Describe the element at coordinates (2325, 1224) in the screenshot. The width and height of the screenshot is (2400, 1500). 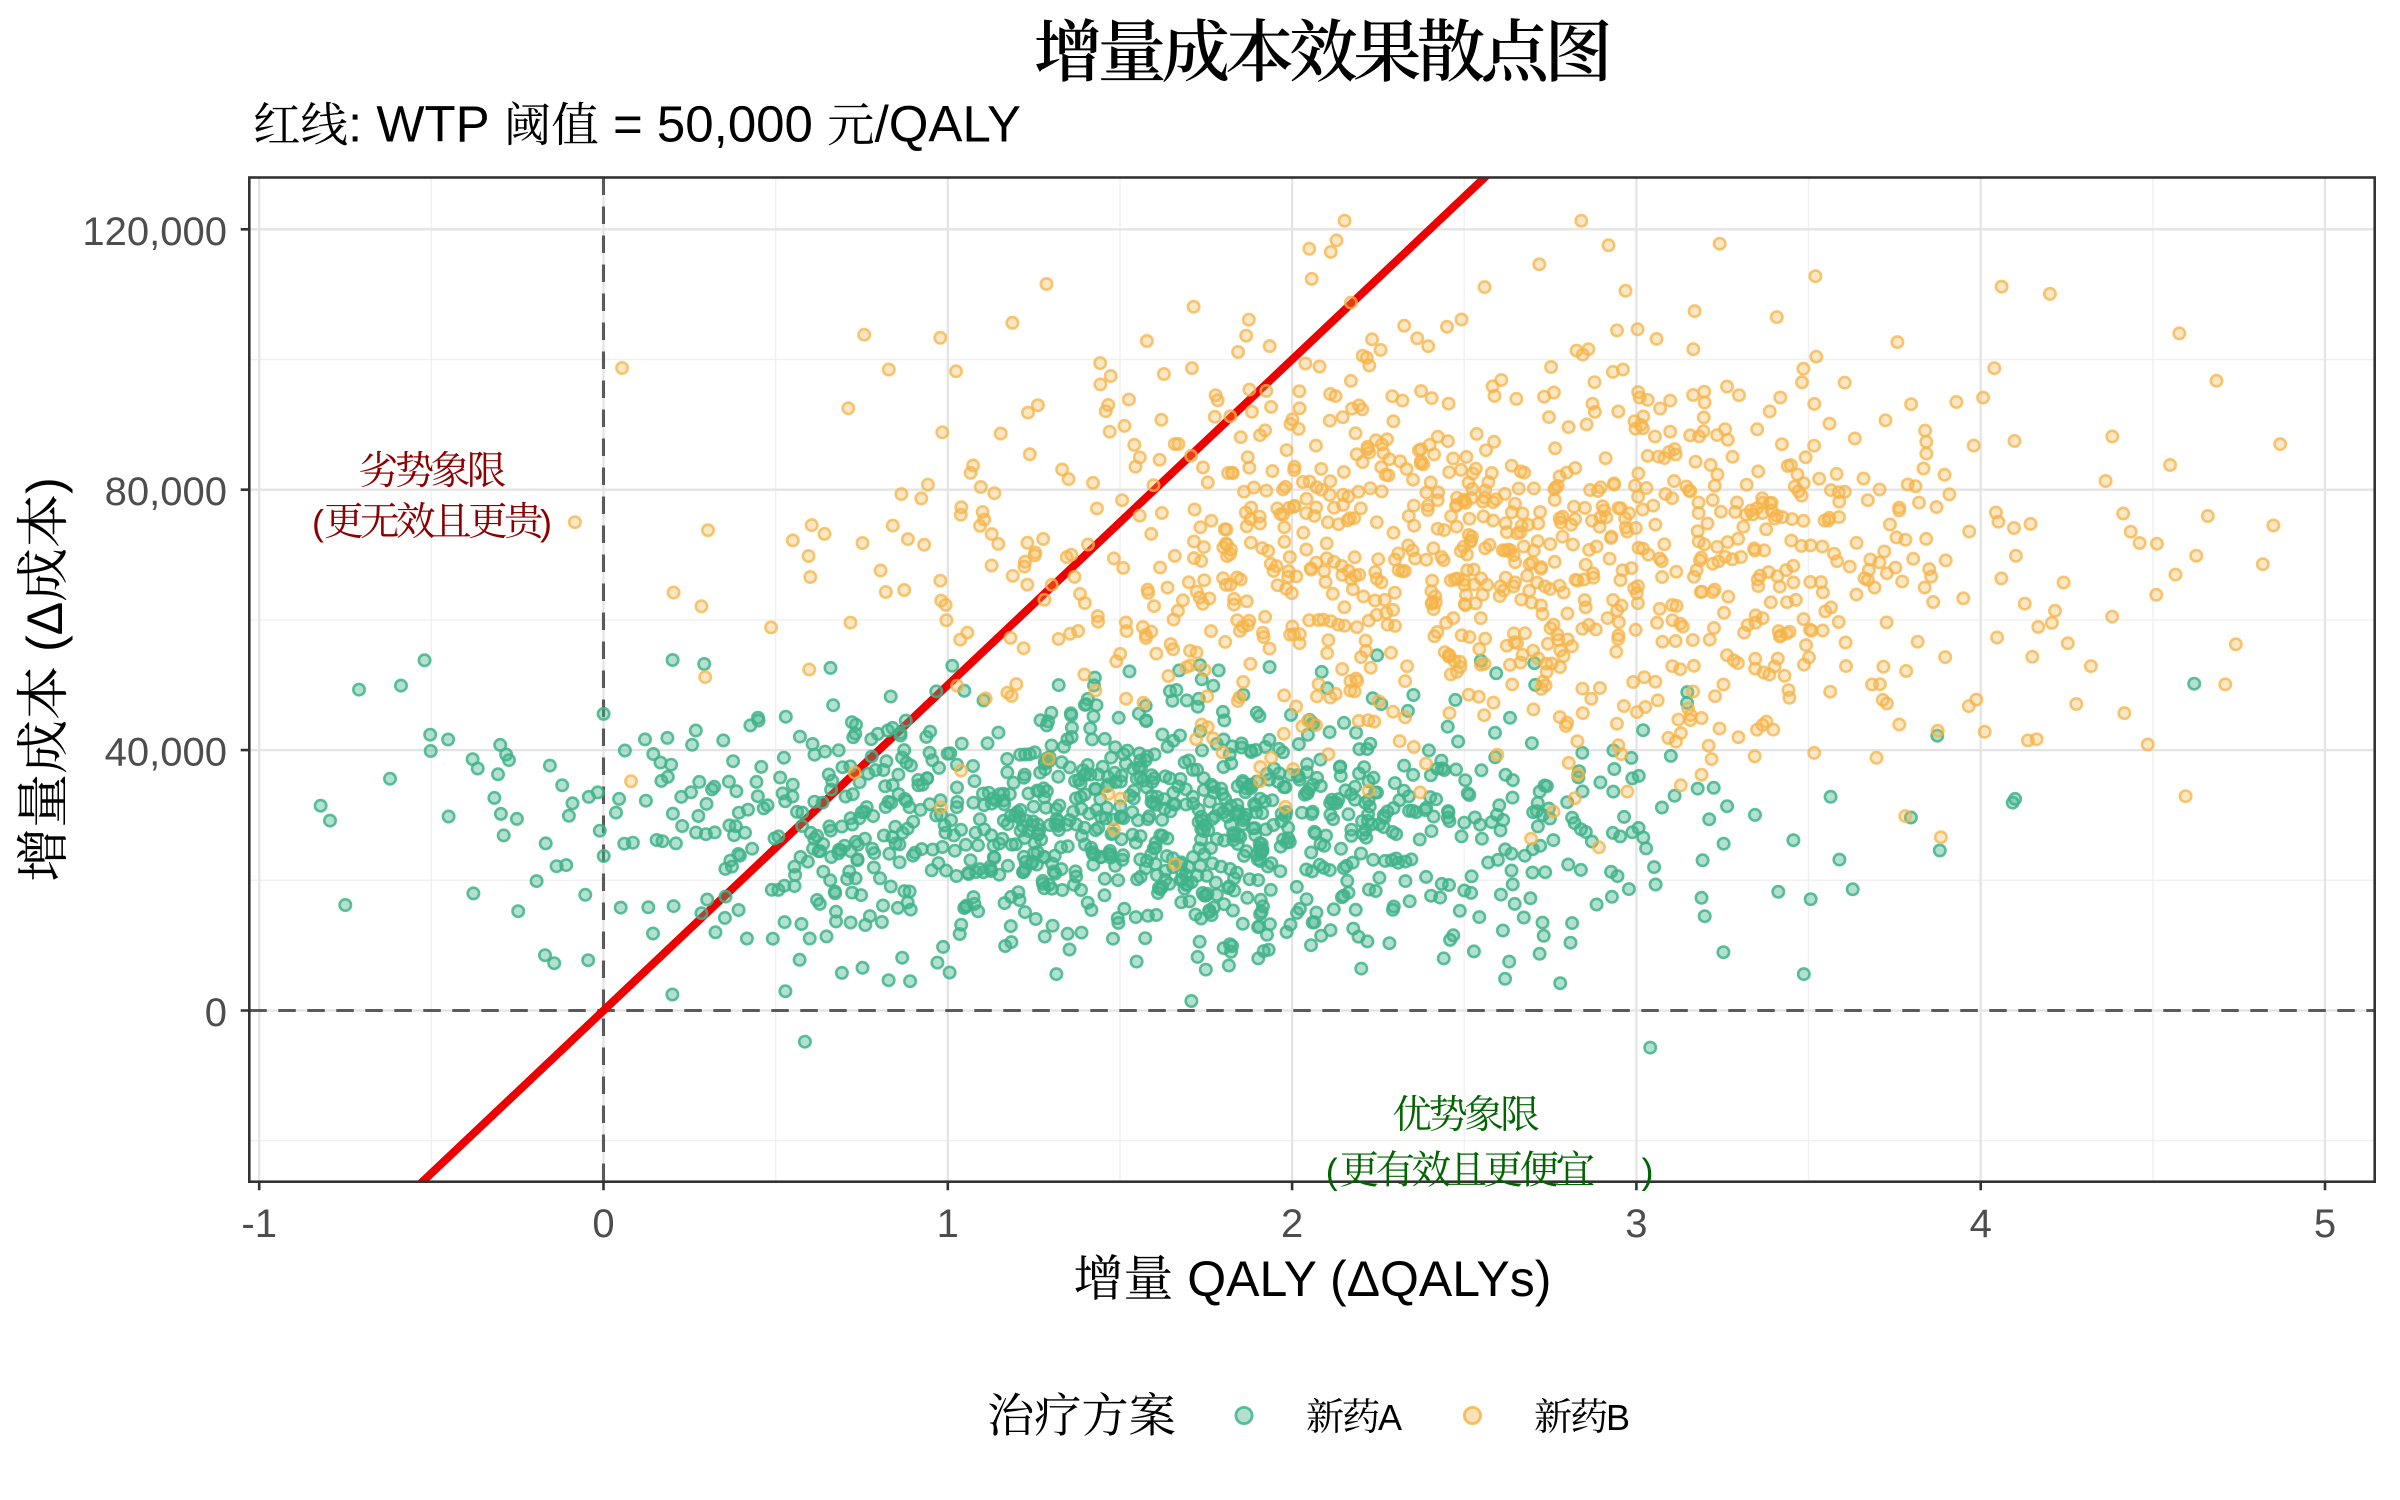
I see `svg-text: 5` at that location.